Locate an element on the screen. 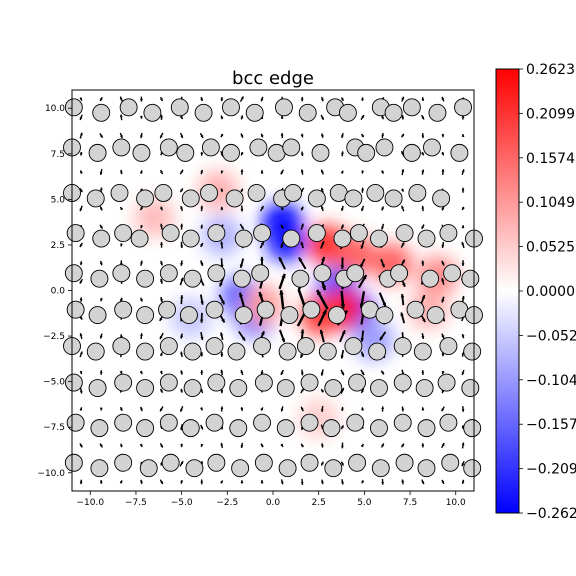 This screenshot has width=576, height=576. colorbar-tick-label: 0.0525 is located at coordinates (550, 248).